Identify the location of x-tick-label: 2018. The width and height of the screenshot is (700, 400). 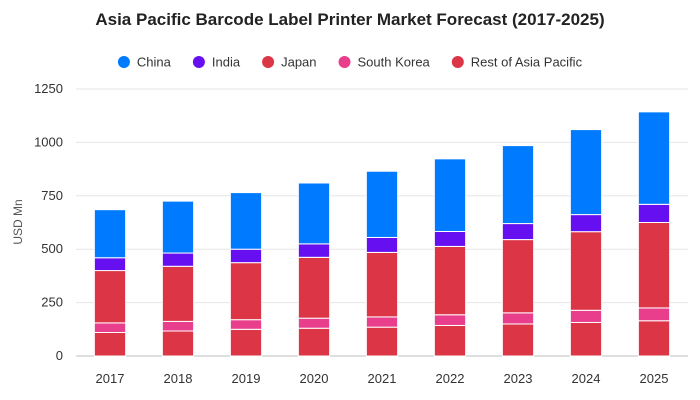
(178, 378).